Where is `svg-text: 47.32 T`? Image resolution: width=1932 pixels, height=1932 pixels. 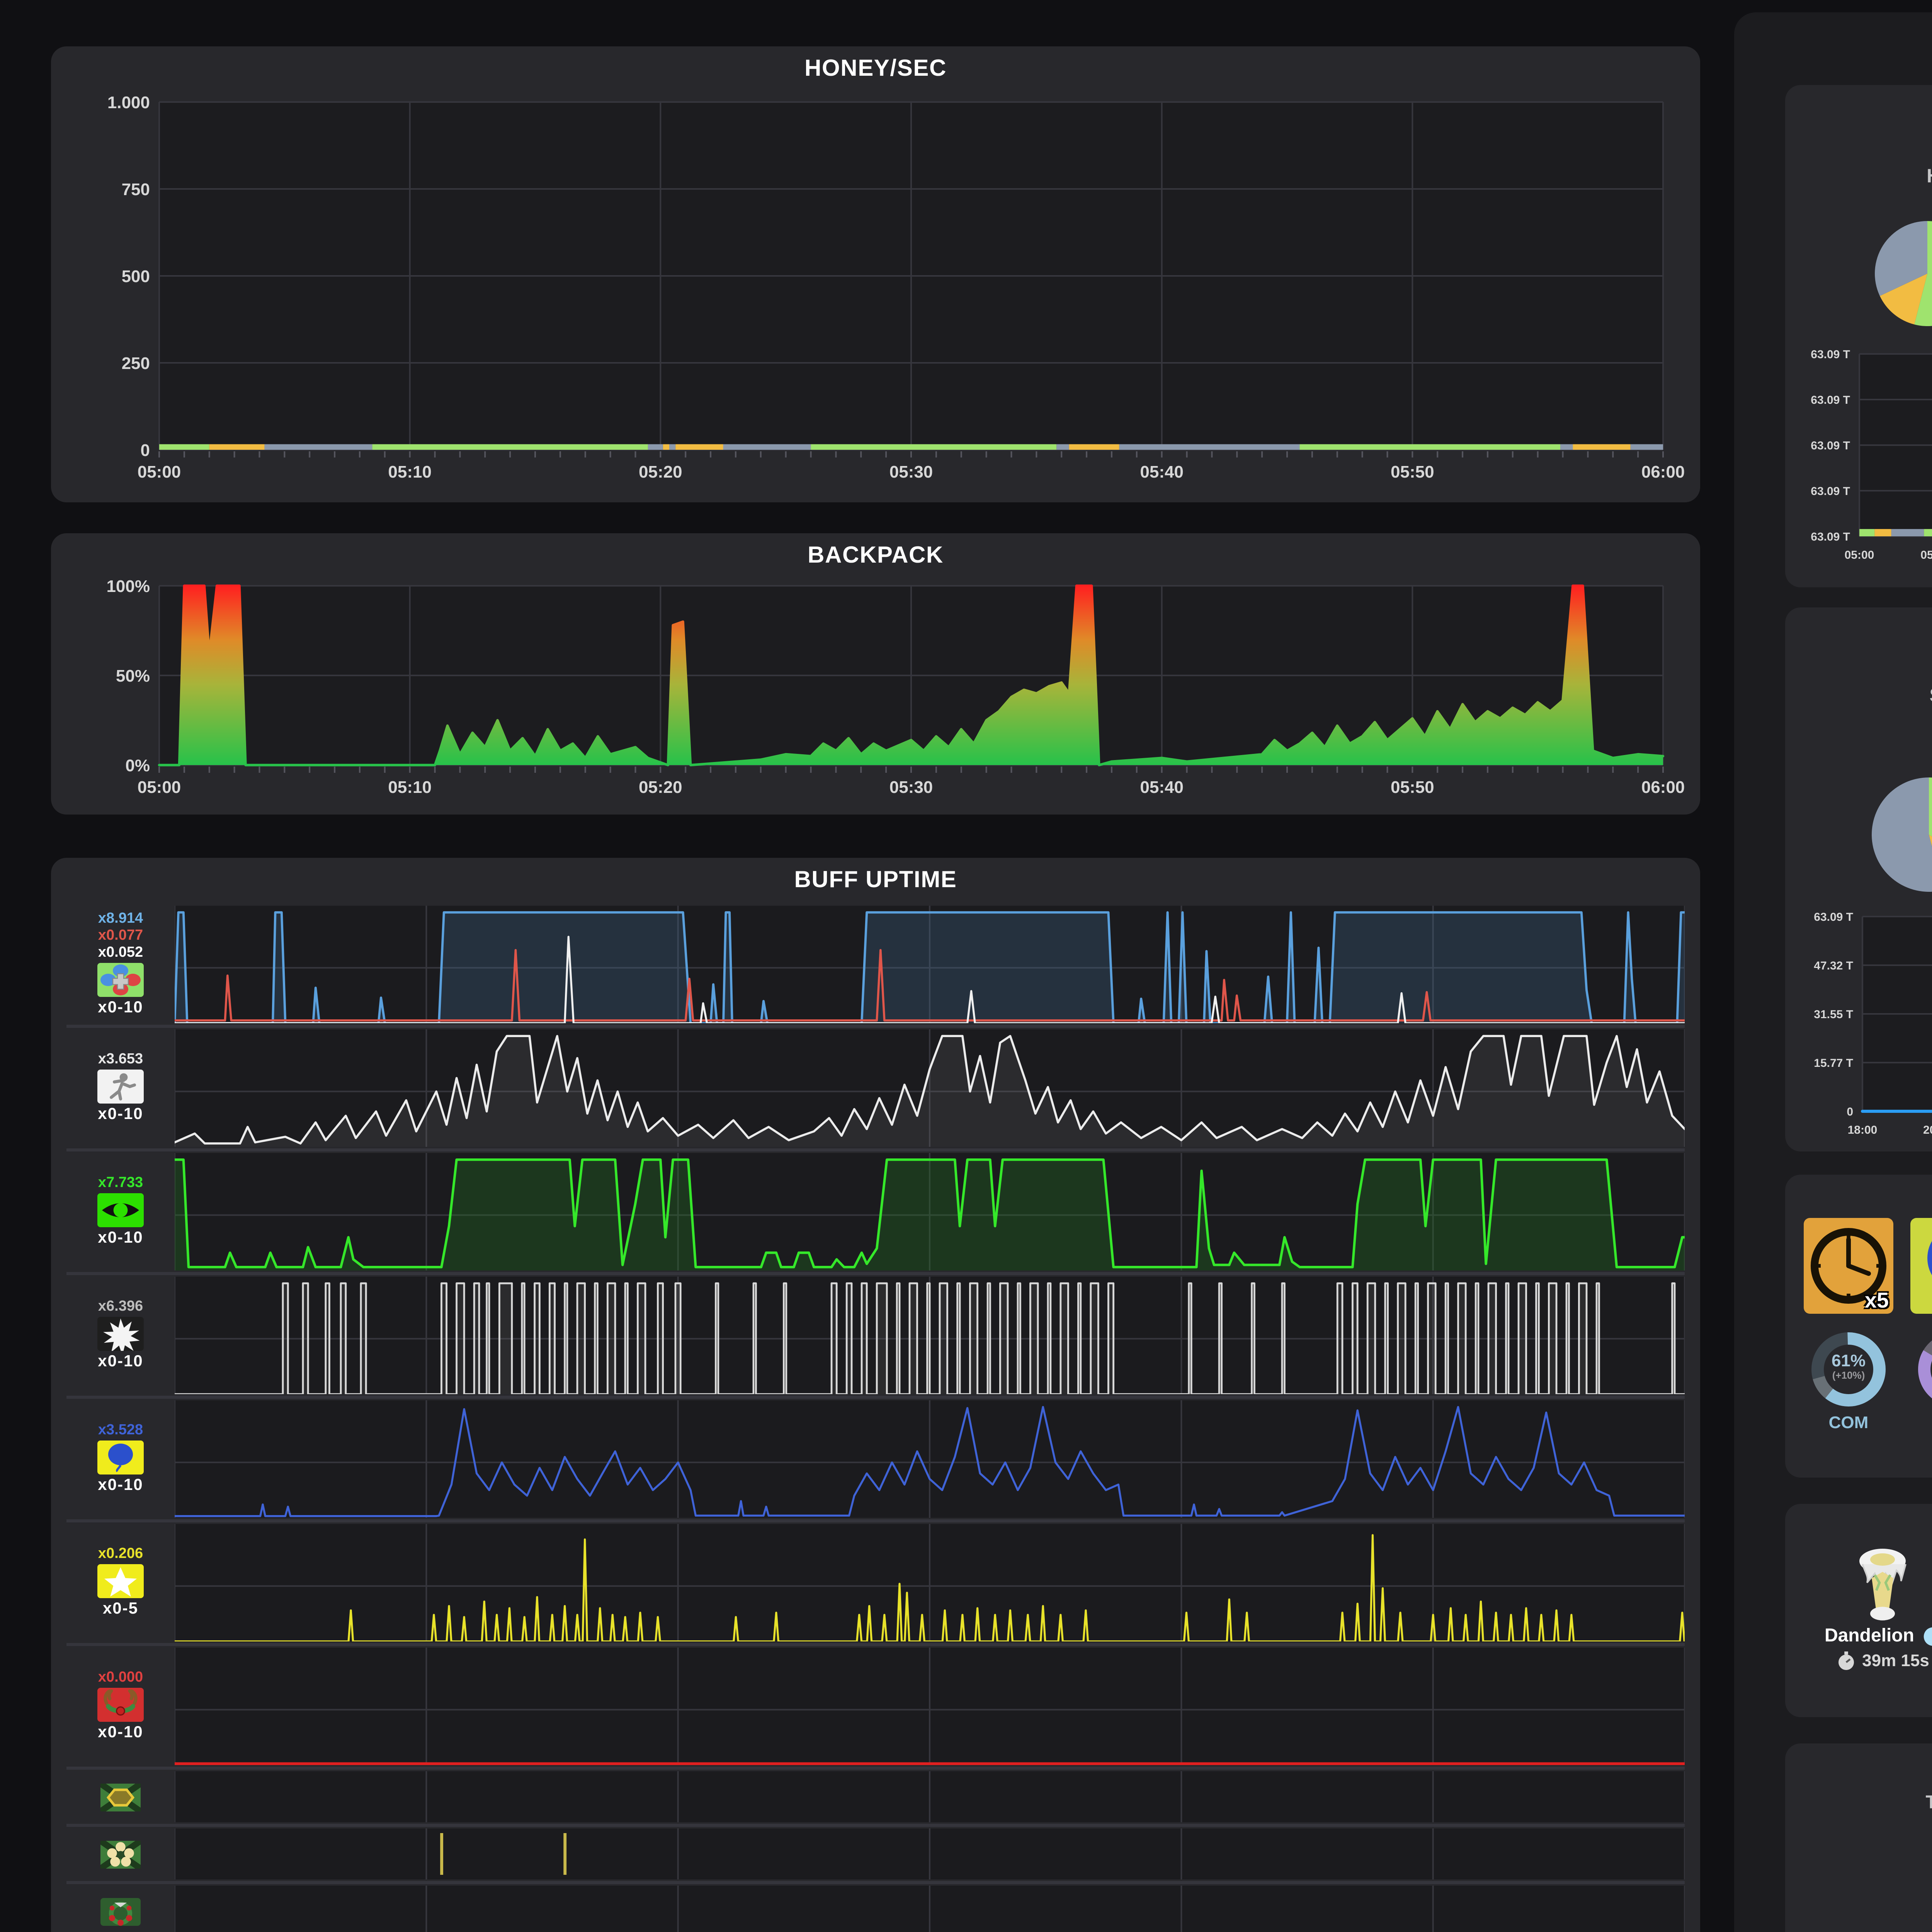 svg-text: 47.32 T is located at coordinates (1834, 965).